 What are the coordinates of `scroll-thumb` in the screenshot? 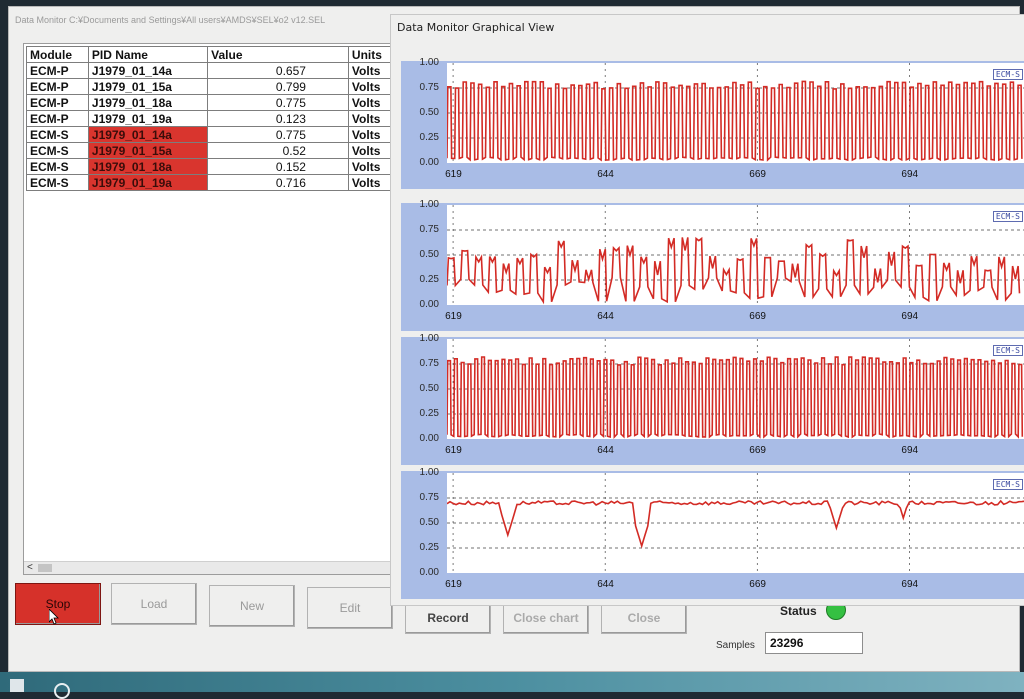 It's located at (45, 568).